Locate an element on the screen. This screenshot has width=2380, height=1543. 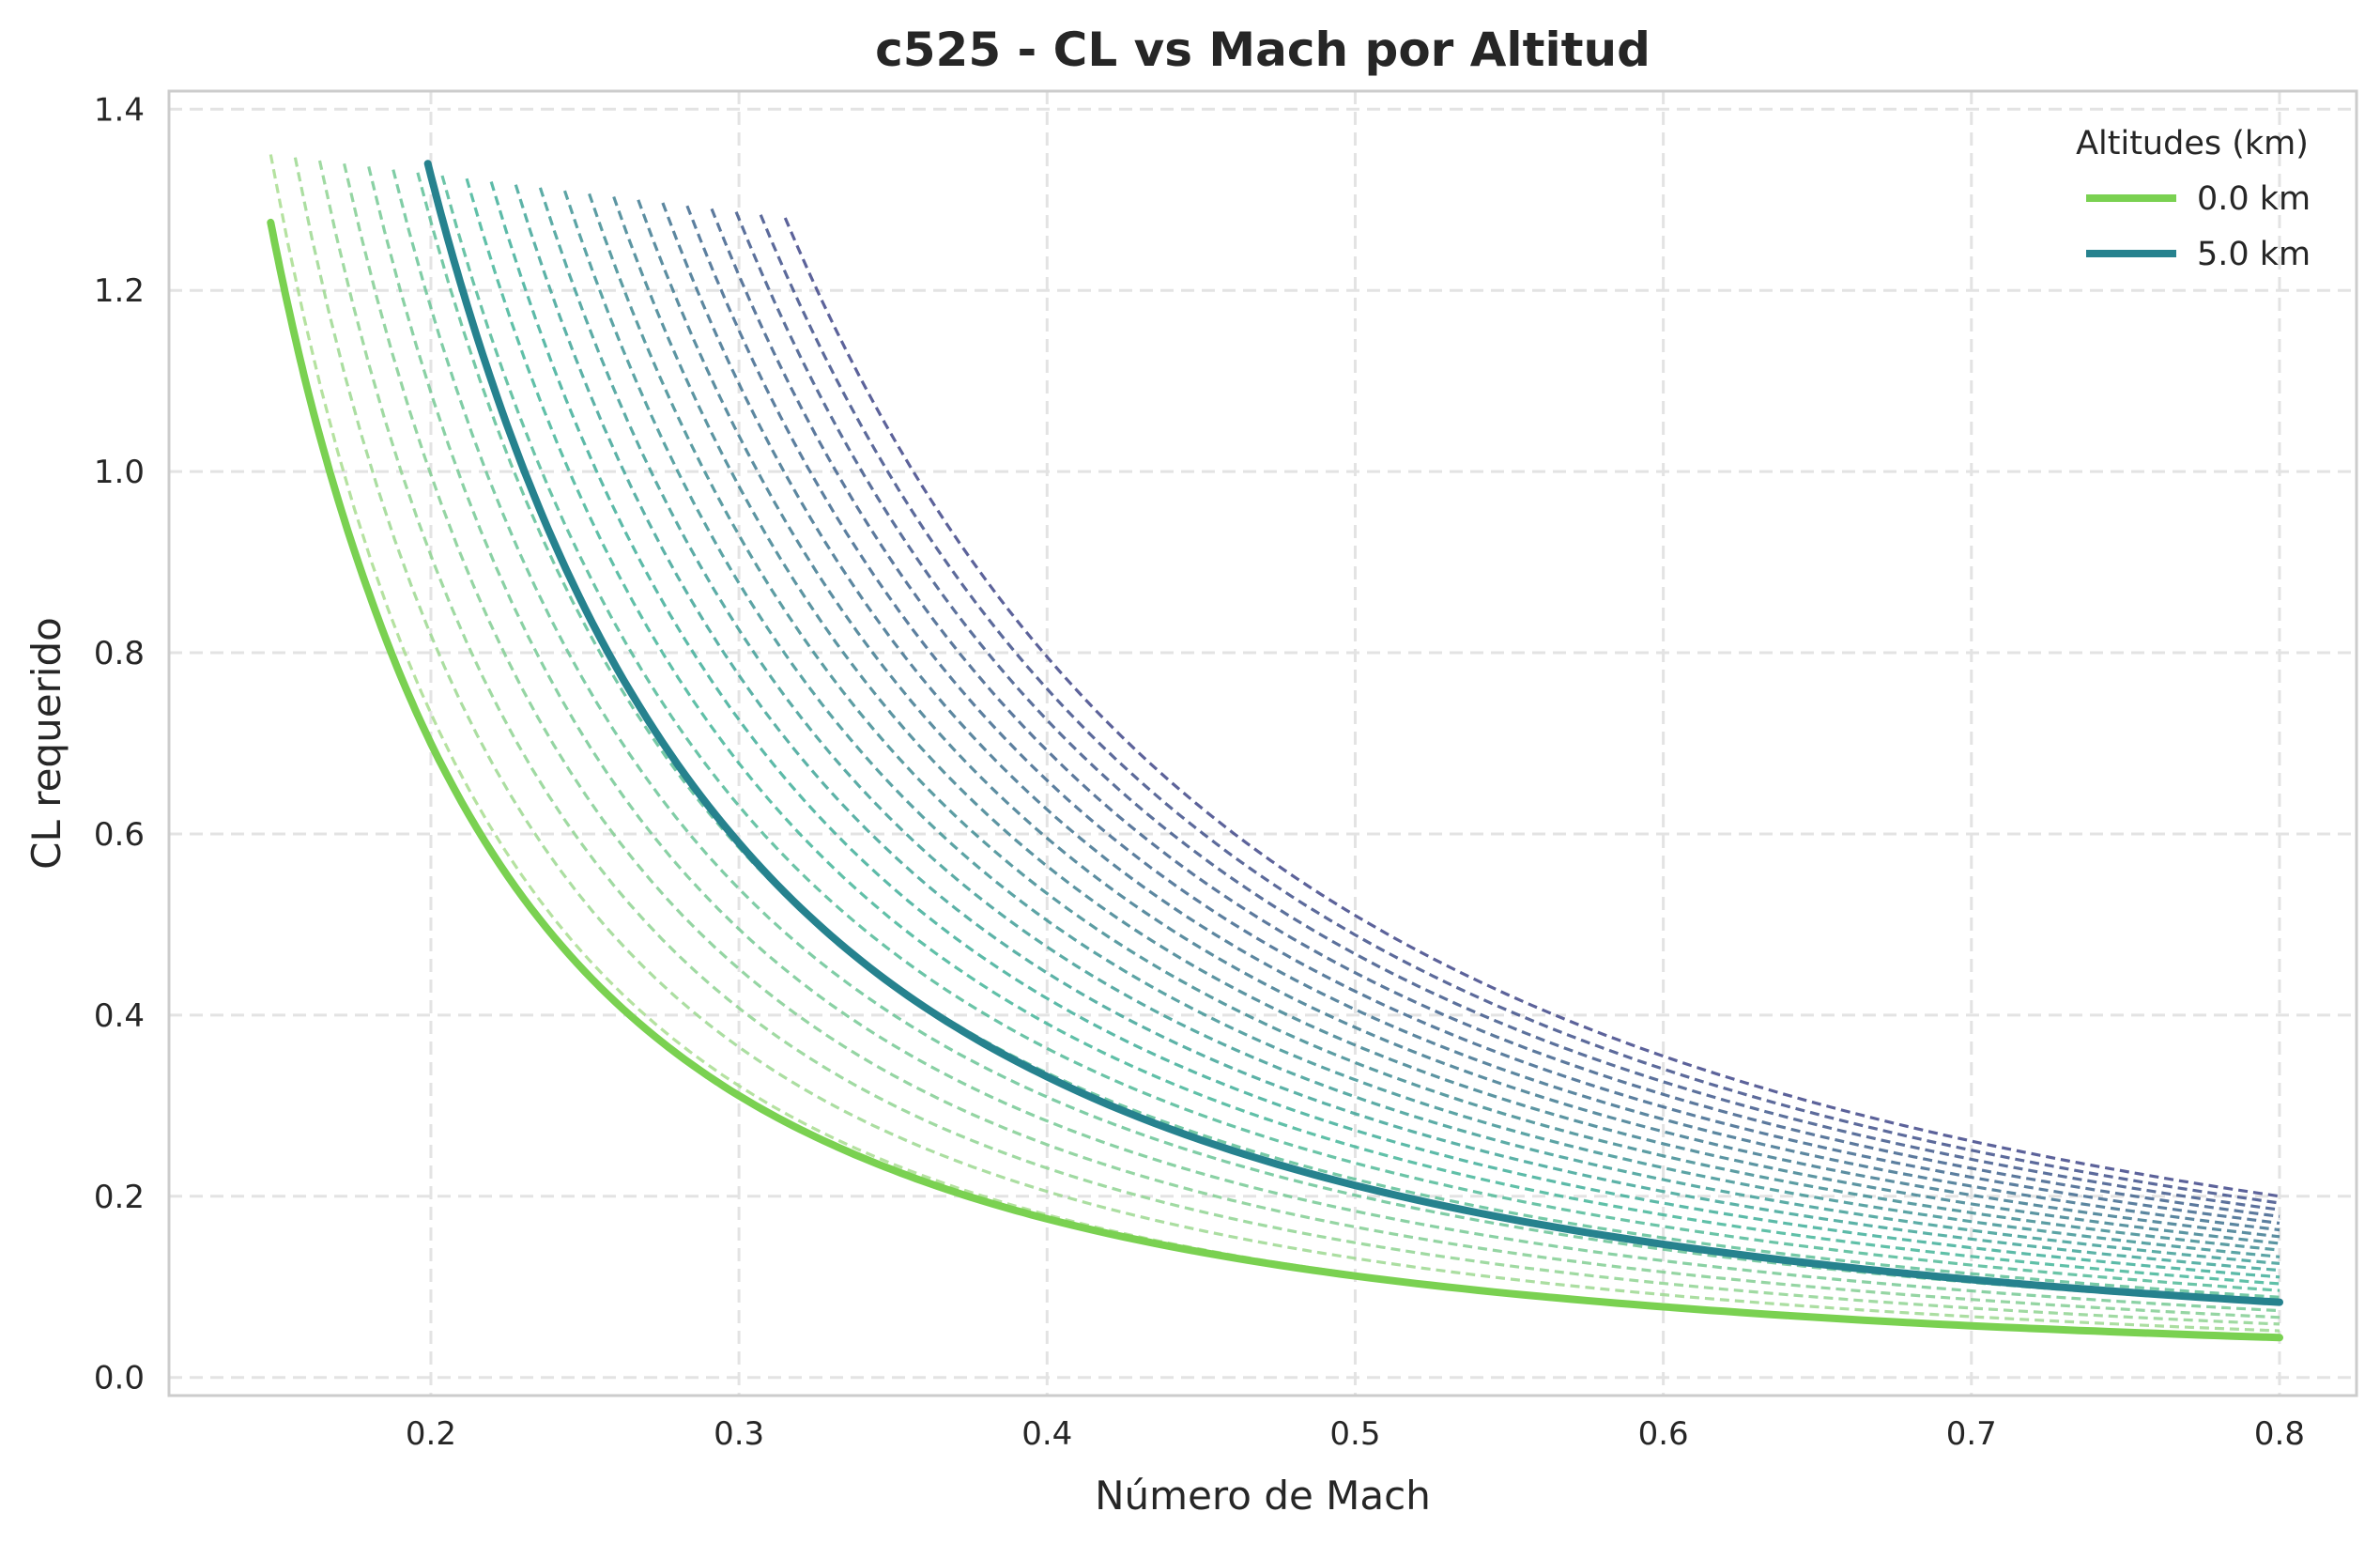
y-tick-label: 0.2 is located at coordinates (119, 1197).